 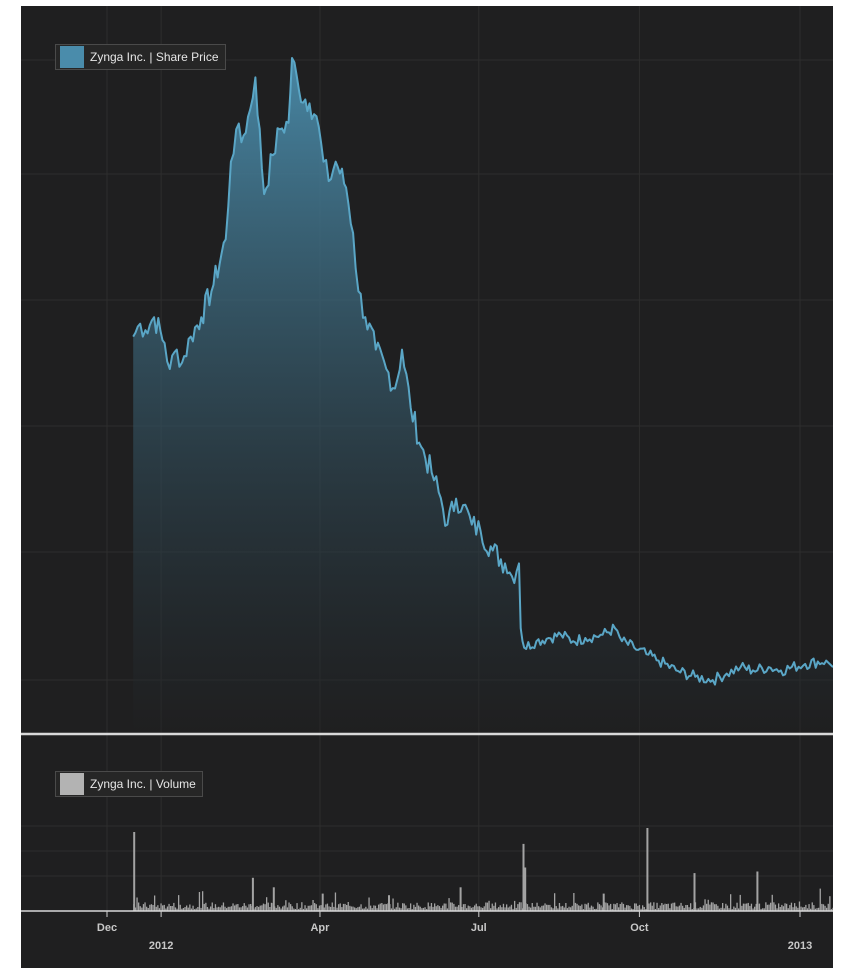 I want to click on legend-share-price: Zynga Inc. | Share Price, so click(x=140, y=57).